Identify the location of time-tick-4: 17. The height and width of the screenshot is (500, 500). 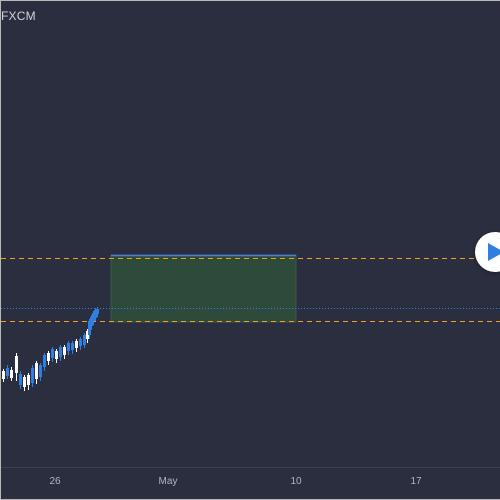
(416, 481).